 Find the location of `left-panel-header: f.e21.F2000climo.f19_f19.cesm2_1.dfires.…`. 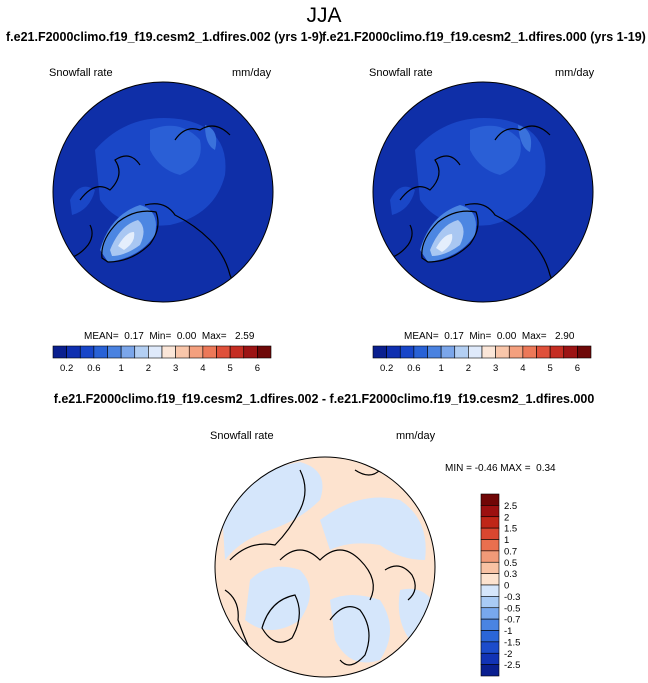

left-panel-header: f.e21.F2000climo.f19_f19.cesm2_1.dfires.… is located at coordinates (164, 37).